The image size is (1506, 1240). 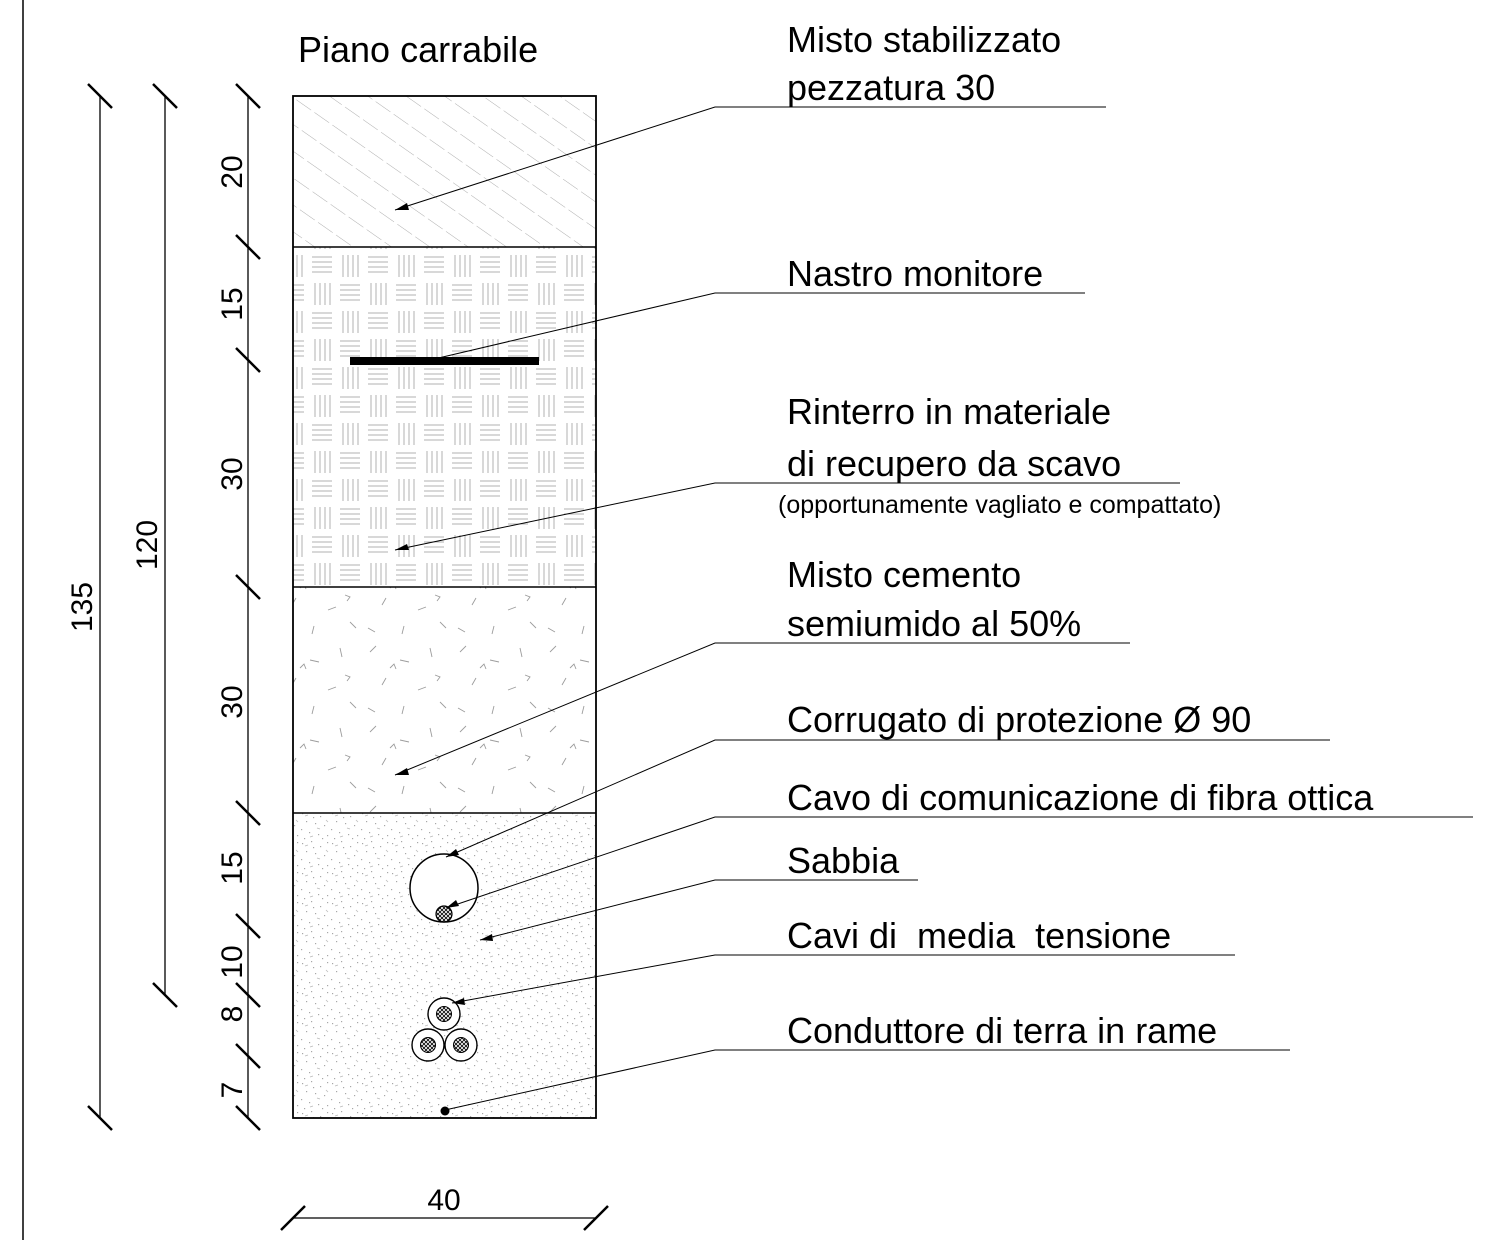 I want to click on leader-arrowheads, so click(x=444, y=604).